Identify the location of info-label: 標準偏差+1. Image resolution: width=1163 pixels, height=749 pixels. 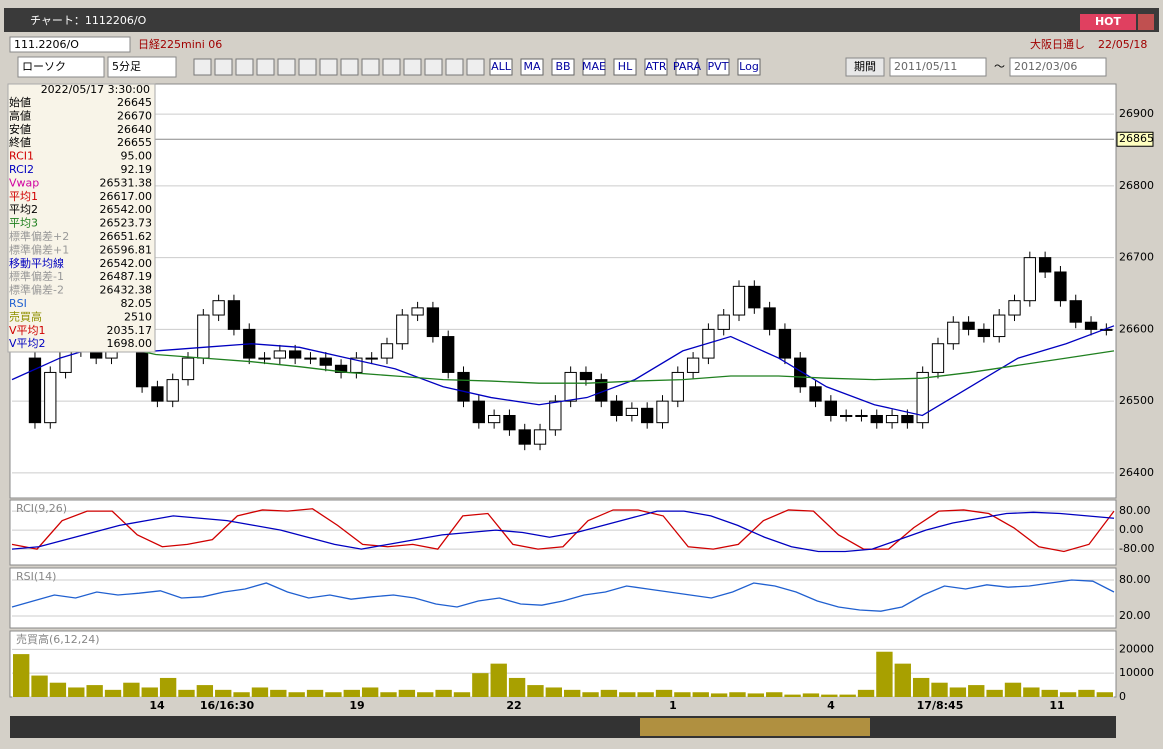
(39, 249).